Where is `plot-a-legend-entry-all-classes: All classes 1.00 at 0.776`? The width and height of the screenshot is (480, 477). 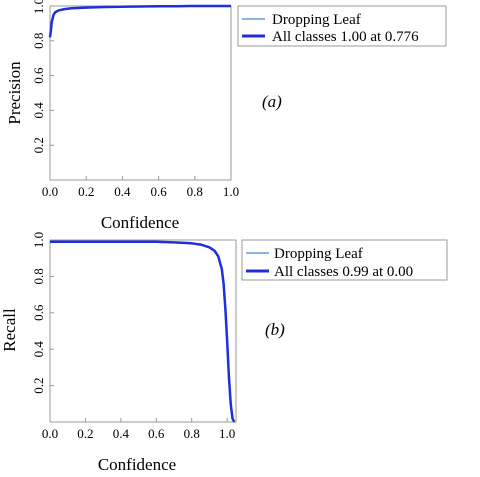
plot-a-legend-entry-all-classes: All classes 1.00 at 0.776 is located at coordinates (345, 37).